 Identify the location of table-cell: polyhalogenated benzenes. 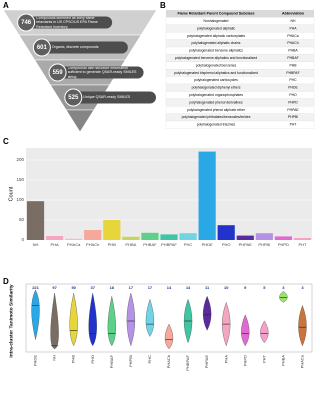
(216, 65).